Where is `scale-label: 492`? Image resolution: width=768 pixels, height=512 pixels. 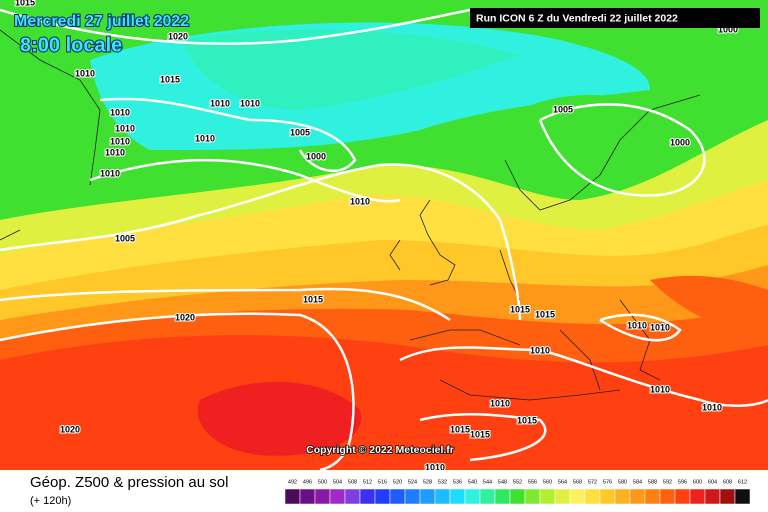 scale-label: 492 is located at coordinates (292, 482).